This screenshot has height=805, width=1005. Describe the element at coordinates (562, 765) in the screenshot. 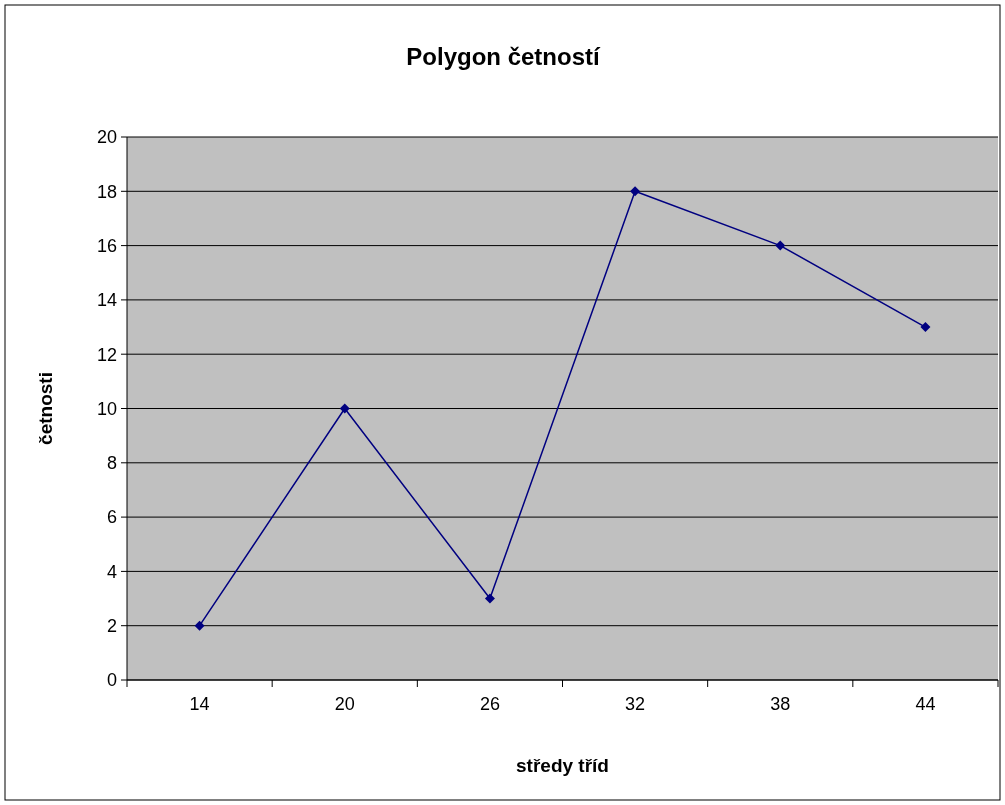

I see `x-axis-title: středy tříd` at that location.